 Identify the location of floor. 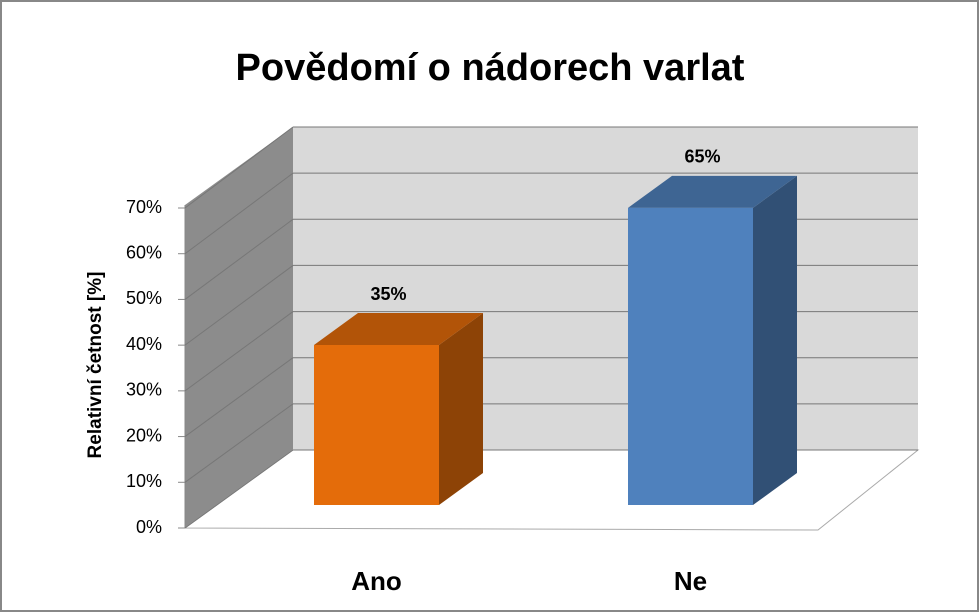
(551, 490).